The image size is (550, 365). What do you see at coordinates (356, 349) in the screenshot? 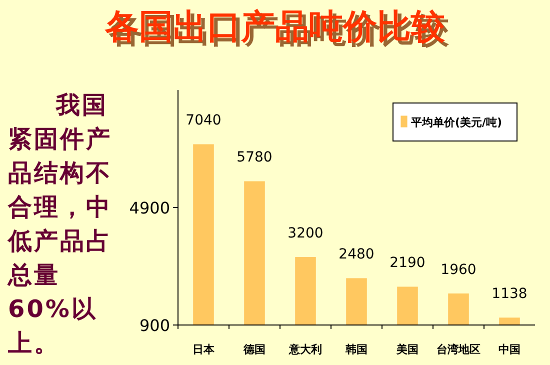
I see `x-tick-label: 韩国` at bounding box center [356, 349].